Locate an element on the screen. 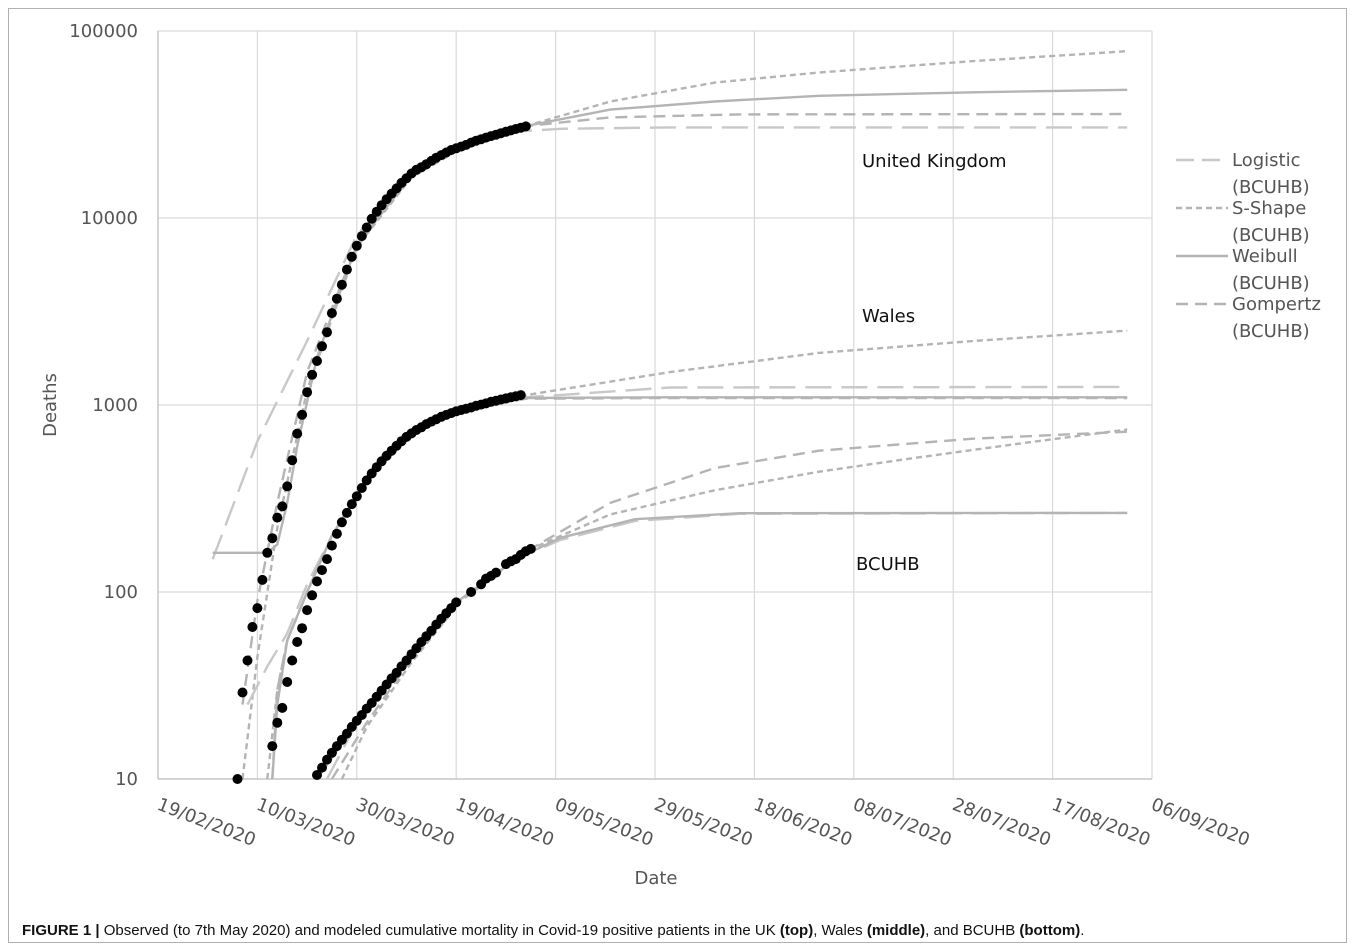 This screenshot has height=951, width=1355. legend-label: Weibull is located at coordinates (1265, 256).